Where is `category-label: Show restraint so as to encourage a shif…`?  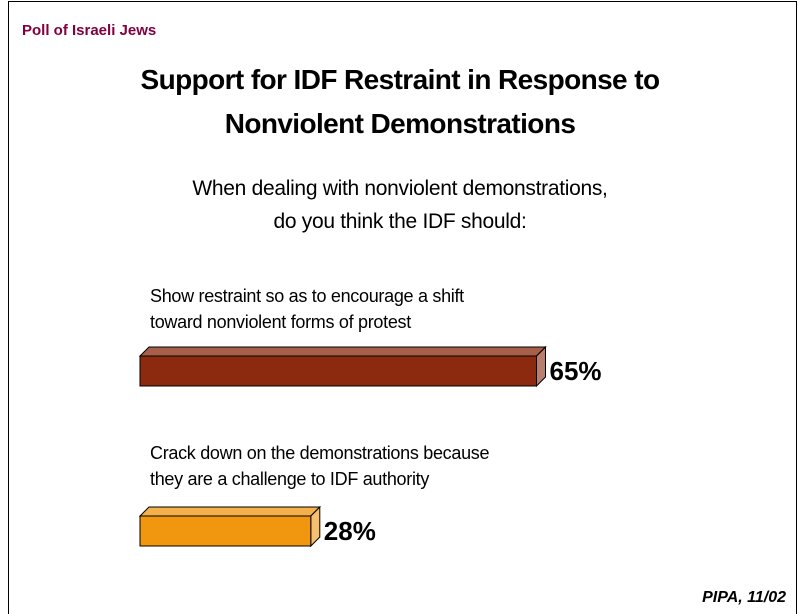 category-label: Show restraint so as to encourage a shif… is located at coordinates (307, 309).